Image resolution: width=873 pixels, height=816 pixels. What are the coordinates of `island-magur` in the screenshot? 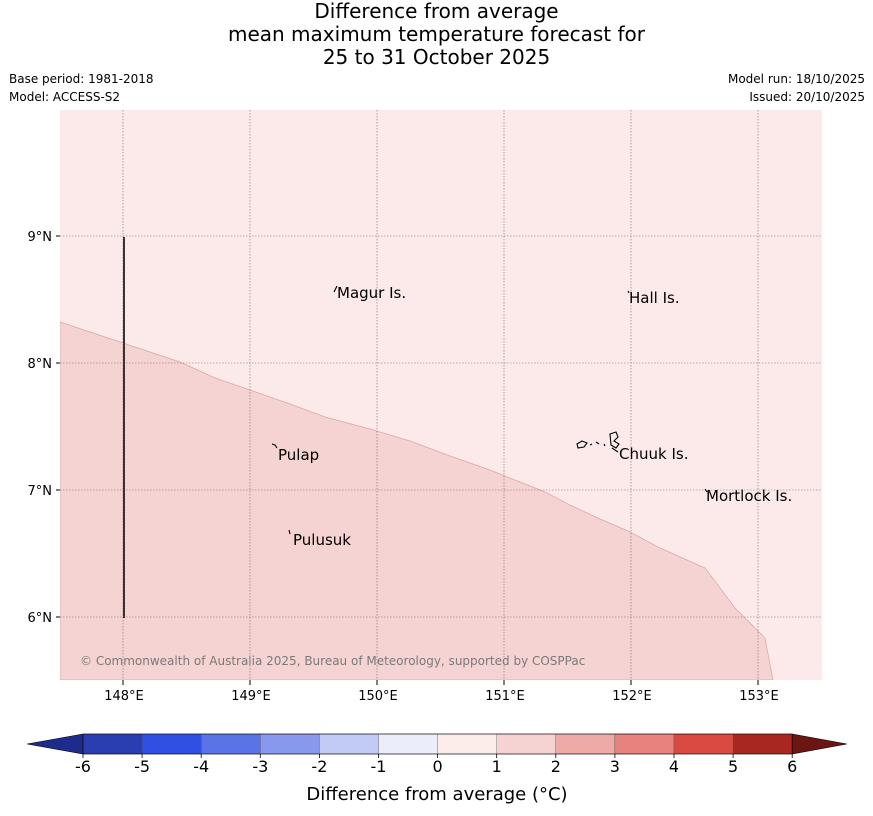 It's located at (335, 289).